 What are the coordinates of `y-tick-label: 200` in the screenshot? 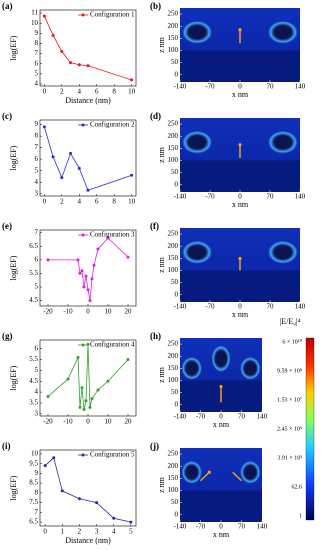 It's located at (173, 356).